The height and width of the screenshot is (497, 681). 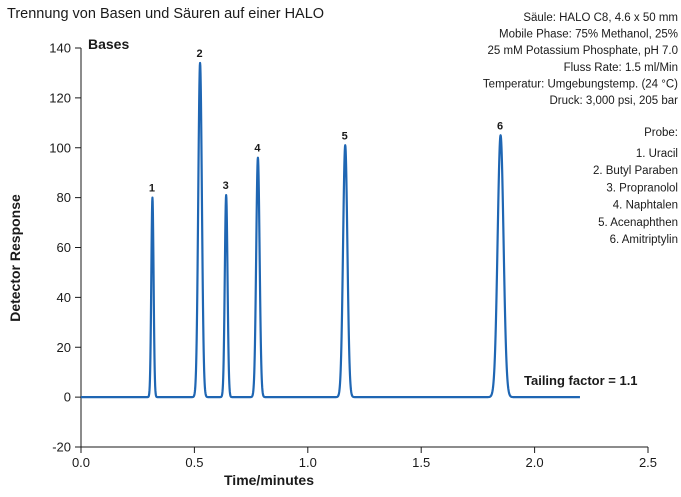 What do you see at coordinates (108, 44) in the screenshot?
I see `panel-label: Bases` at bounding box center [108, 44].